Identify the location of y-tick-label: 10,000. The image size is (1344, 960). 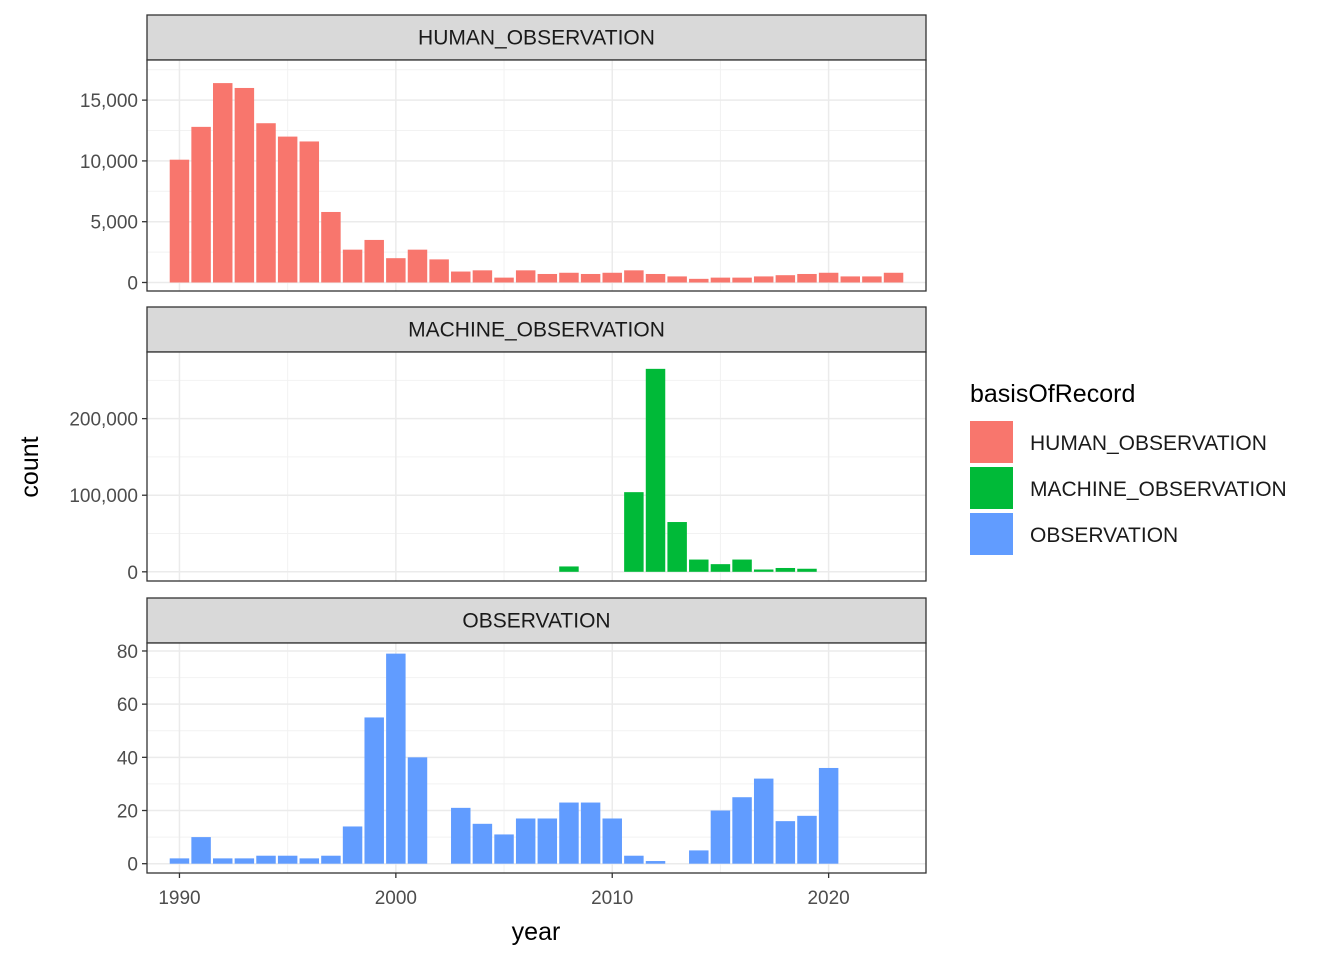
(109, 162).